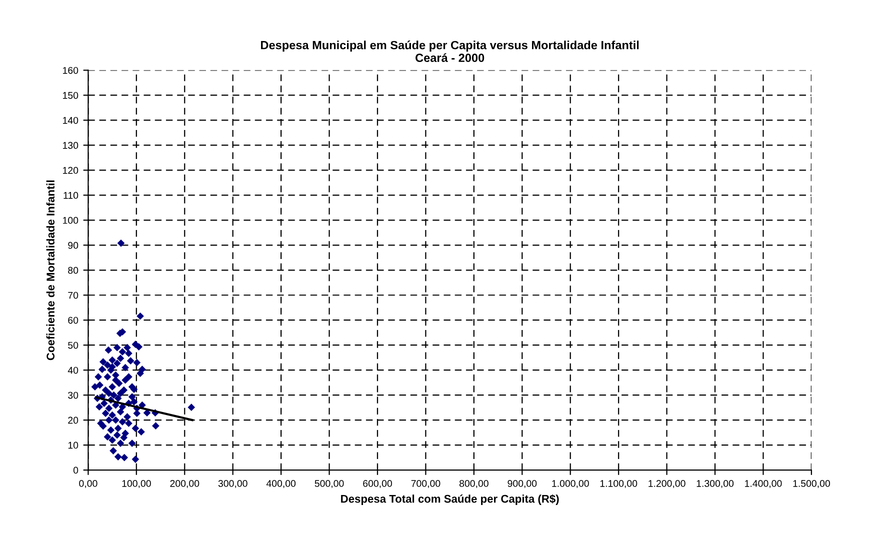 The height and width of the screenshot is (553, 882). What do you see at coordinates (763, 484) in the screenshot?
I see `x-tick-label: 1.400,00` at bounding box center [763, 484].